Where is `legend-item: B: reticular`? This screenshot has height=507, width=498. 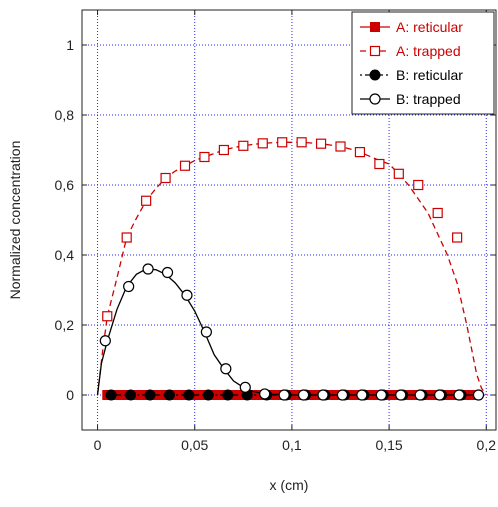 legend-item: B: reticular is located at coordinates (411, 75).